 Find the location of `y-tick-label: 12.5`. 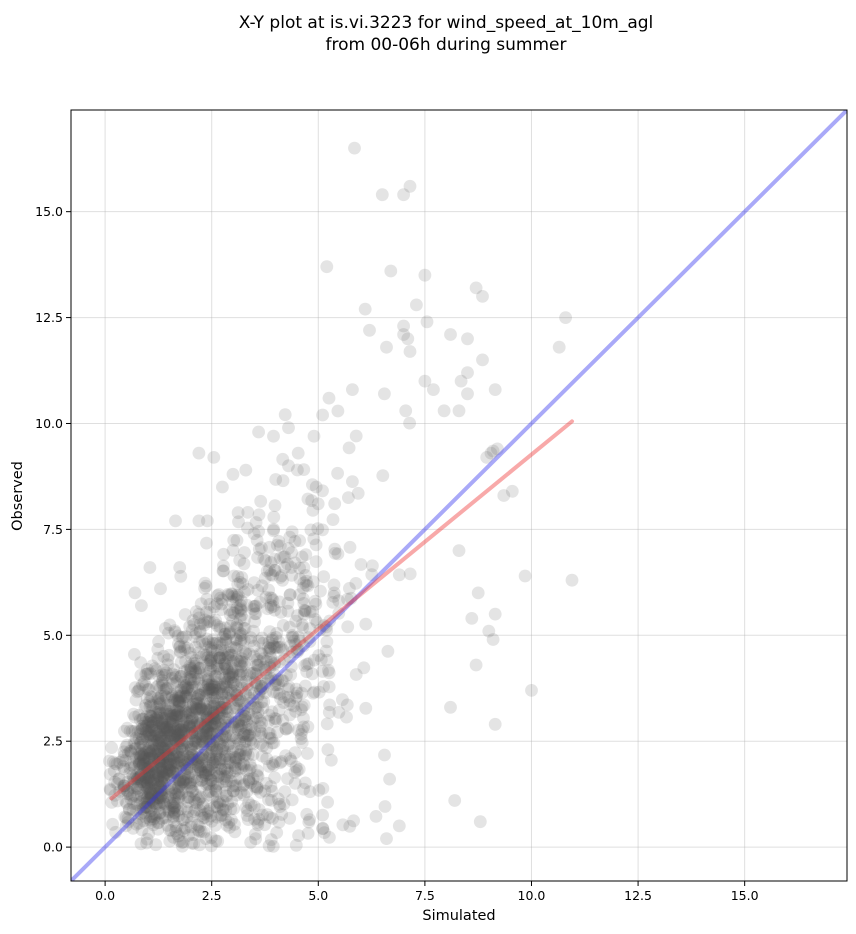

y-tick-label: 12.5 is located at coordinates (49, 317).